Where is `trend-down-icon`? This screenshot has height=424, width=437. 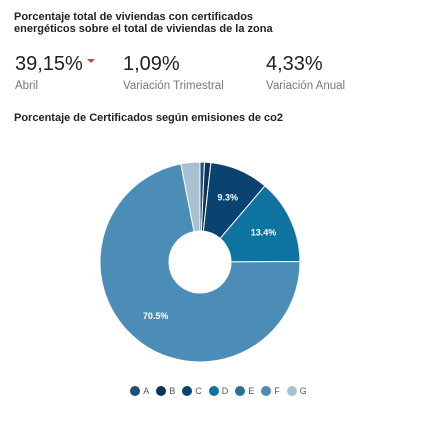 trend-down-icon is located at coordinates (90, 61).